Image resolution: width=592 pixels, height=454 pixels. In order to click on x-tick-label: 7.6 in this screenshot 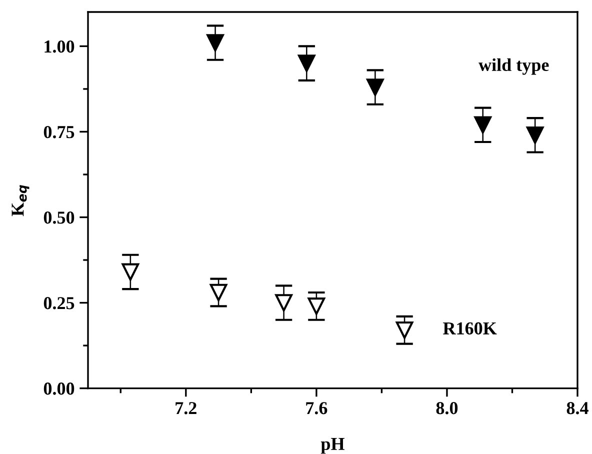, I will do `click(317, 408)`.